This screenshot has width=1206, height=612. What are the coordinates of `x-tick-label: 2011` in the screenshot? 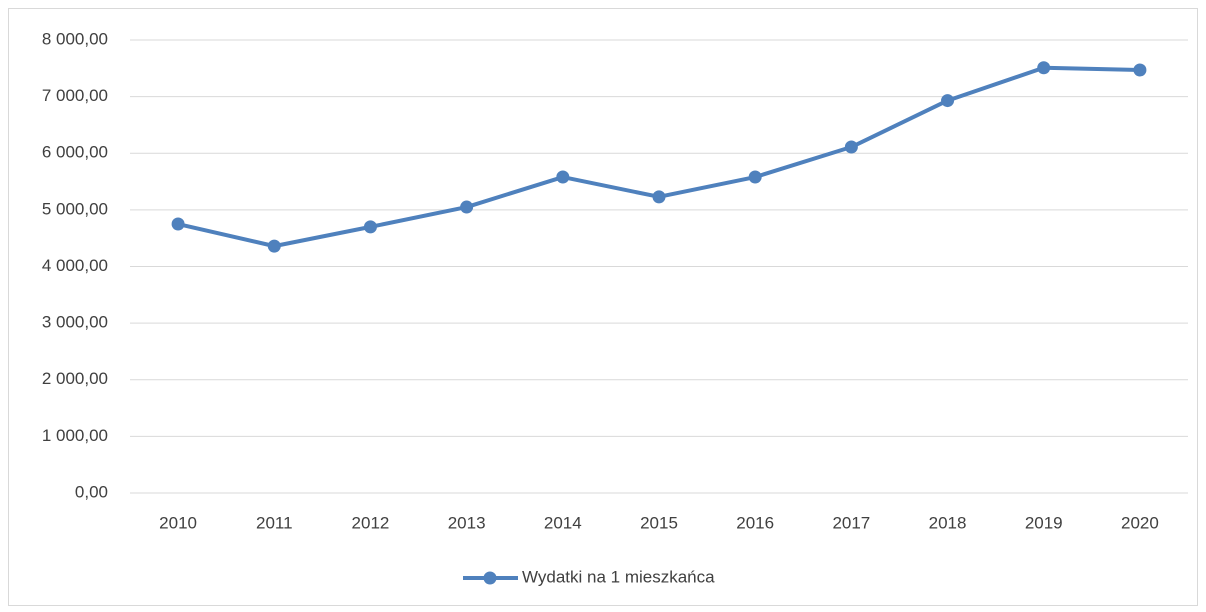 It's located at (274, 522).